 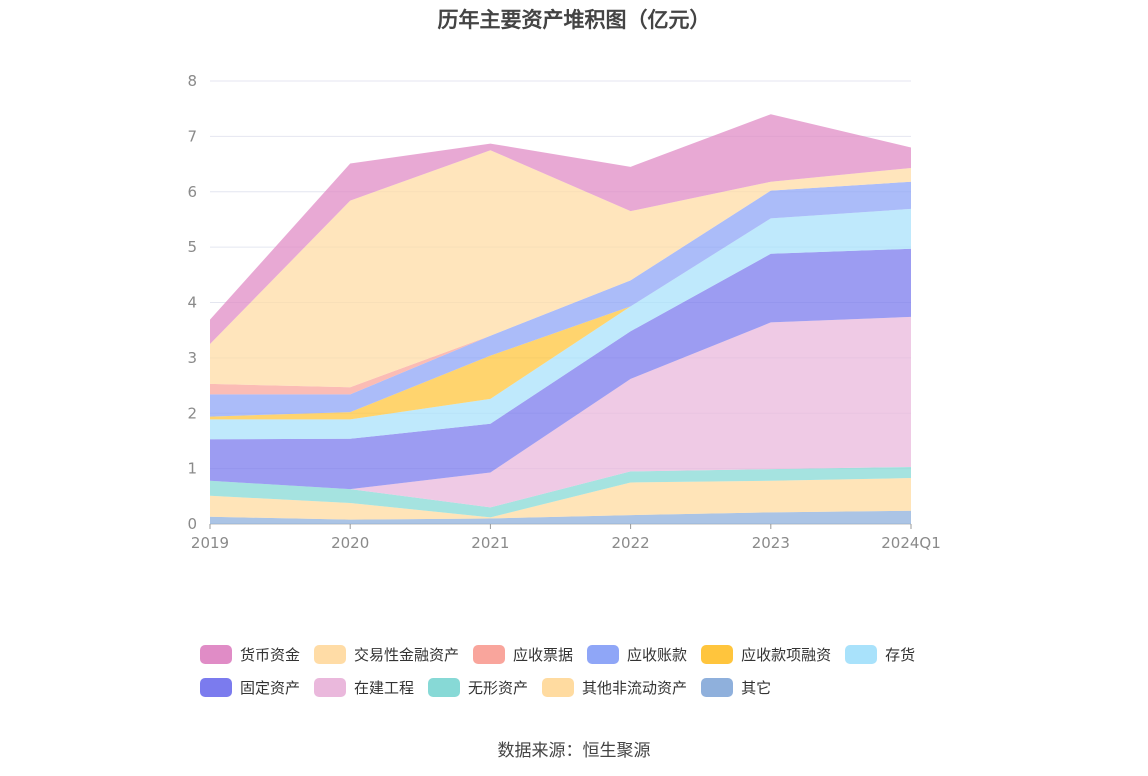 I want to click on legend-row: 固定资产 在建工程 无形资产 其他非流动资产 其它, so click(x=600, y=687).